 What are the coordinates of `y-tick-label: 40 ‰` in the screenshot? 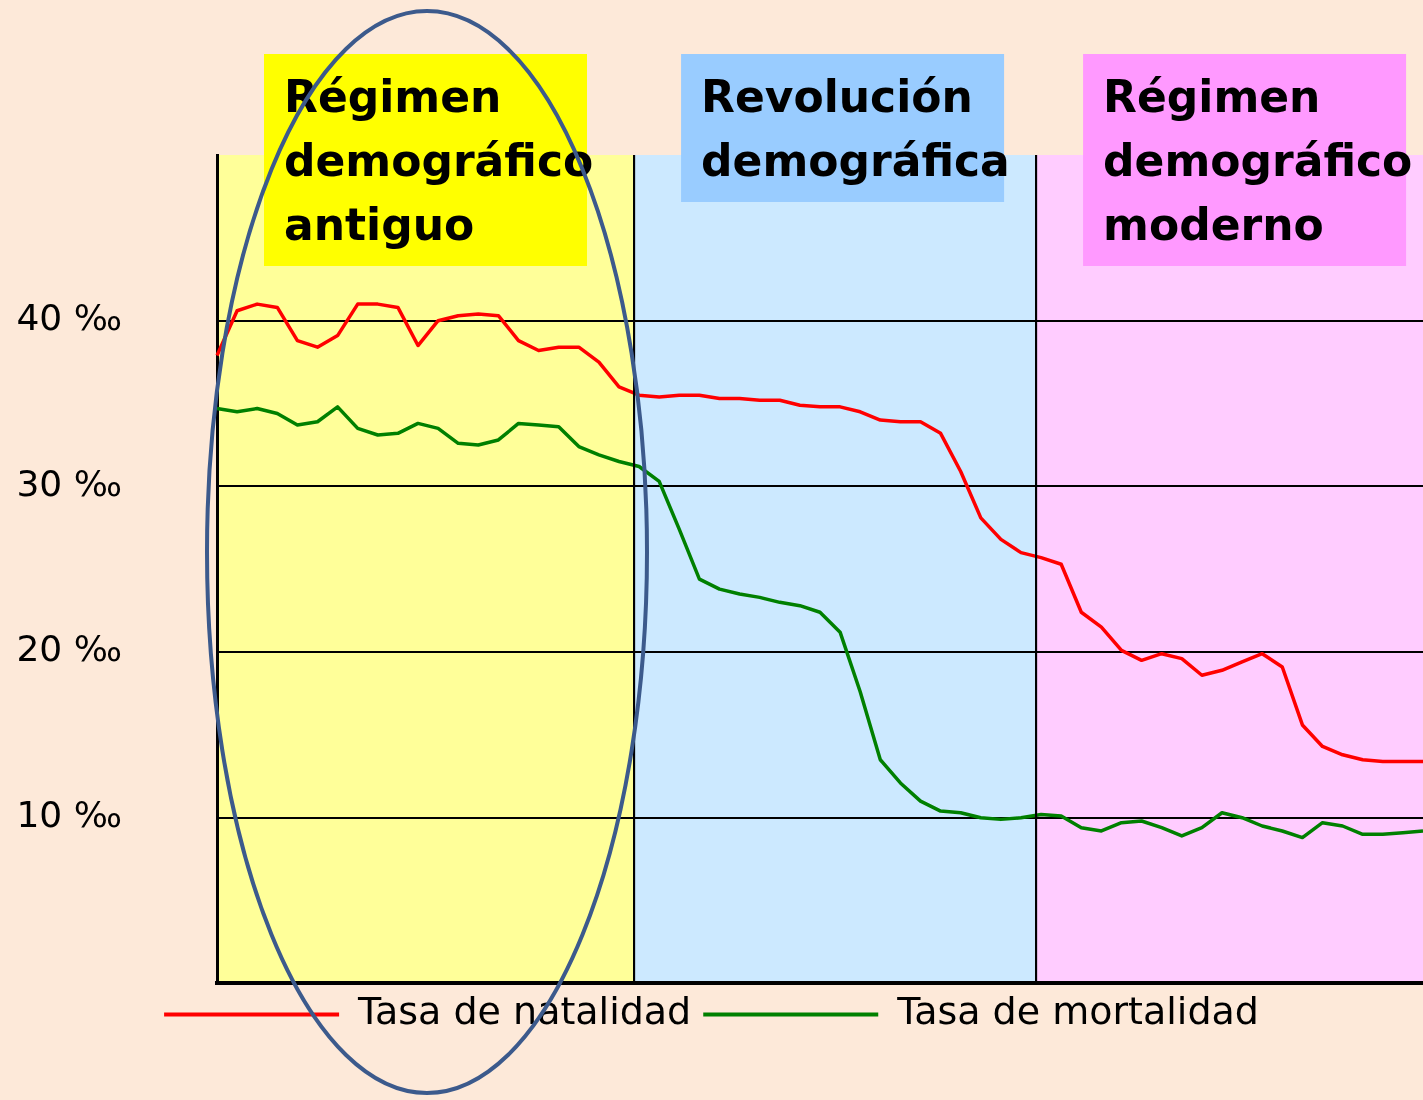 It's located at (69, 318).